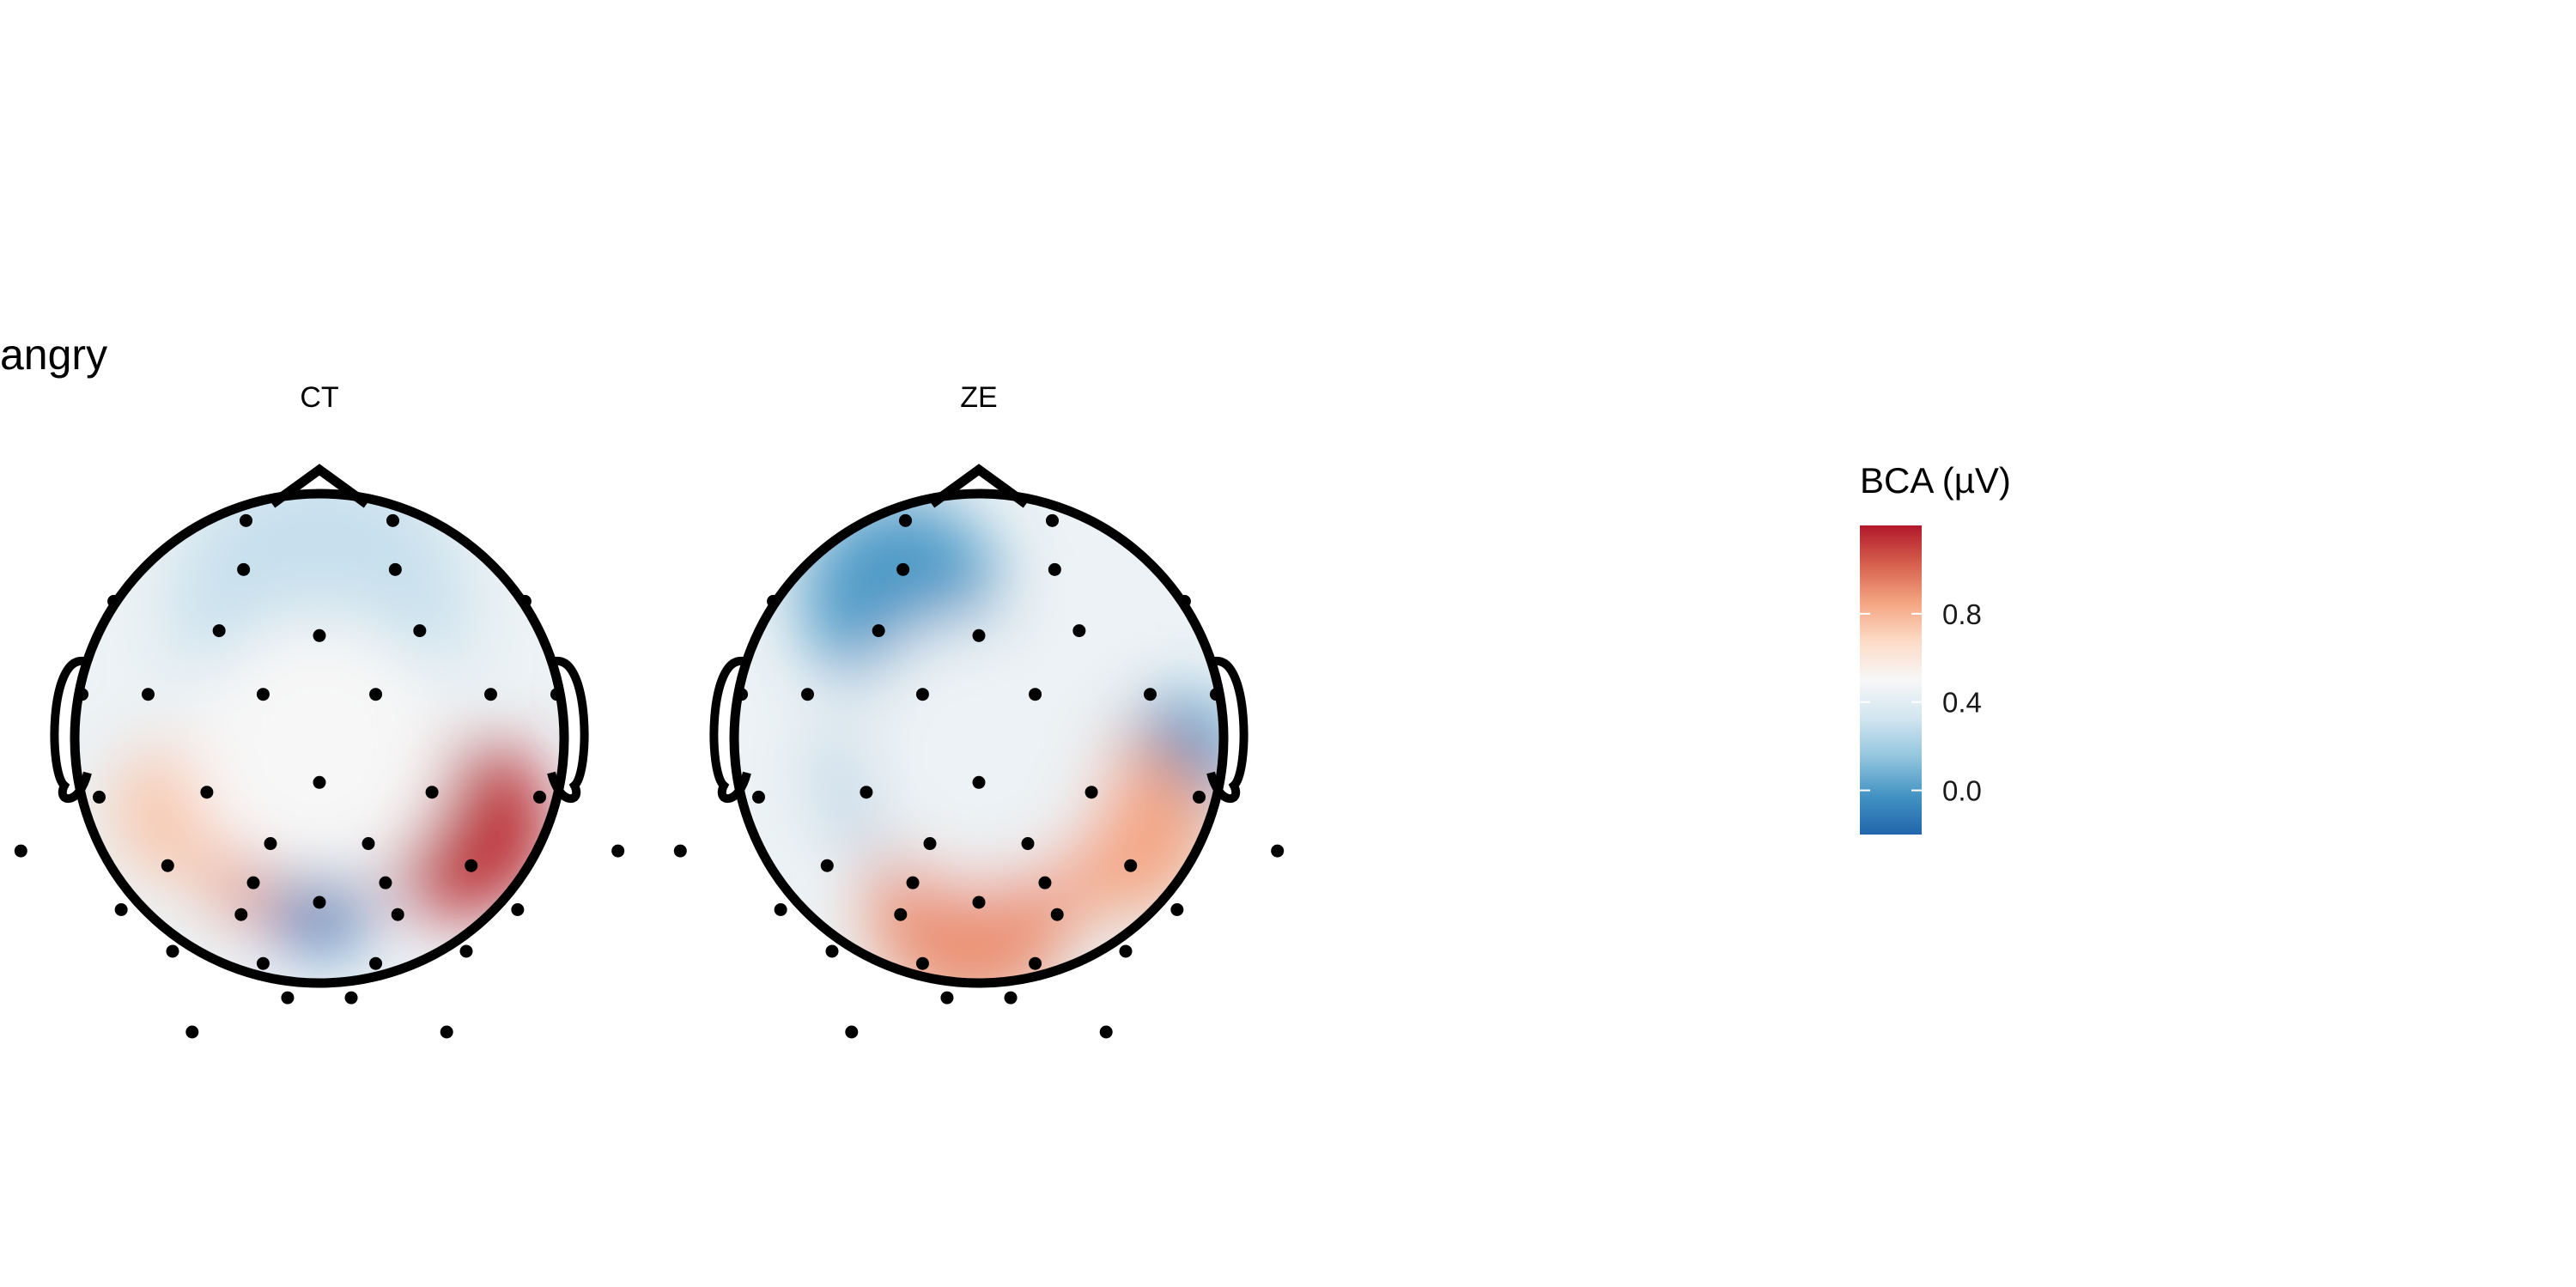  Describe the element at coordinates (1962, 791) in the screenshot. I see `colorbar-tick-label: 0.0` at that location.